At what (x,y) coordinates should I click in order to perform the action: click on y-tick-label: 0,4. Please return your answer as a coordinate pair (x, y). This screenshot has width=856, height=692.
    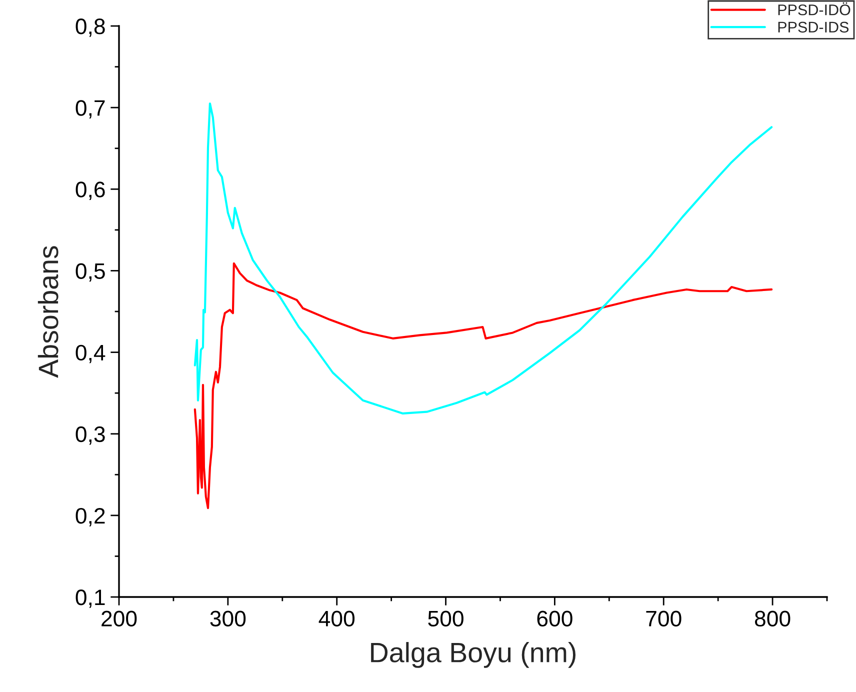
    Looking at the image, I should click on (91, 354).